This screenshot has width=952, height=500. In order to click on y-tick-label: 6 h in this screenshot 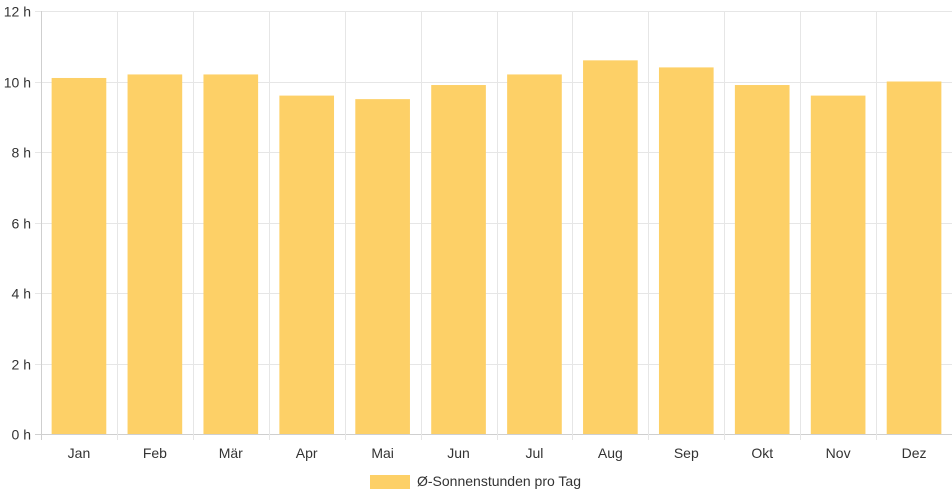, I will do `click(21, 224)`.